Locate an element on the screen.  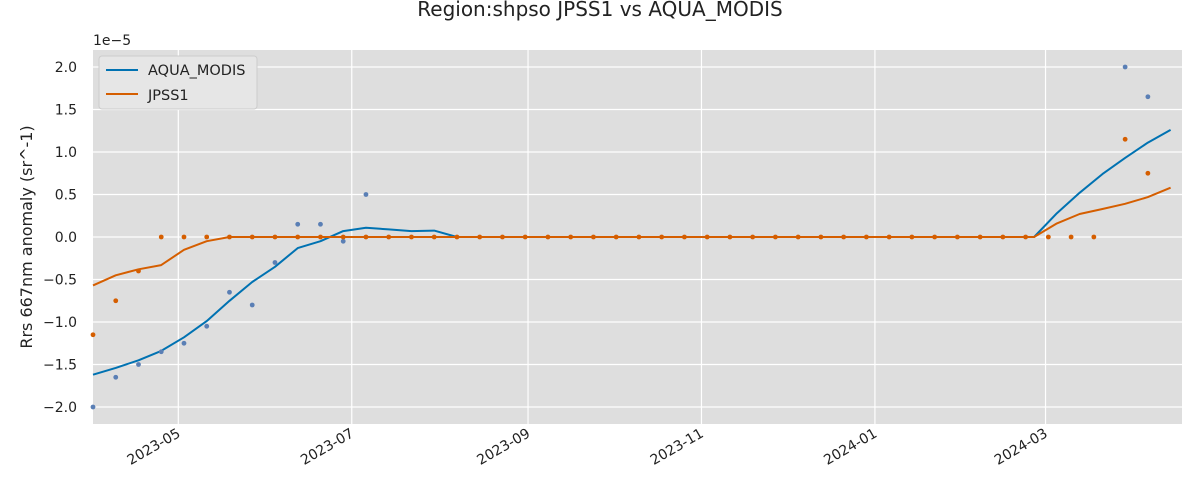
x-tick-label: 2023-11 is located at coordinates (677, 447).